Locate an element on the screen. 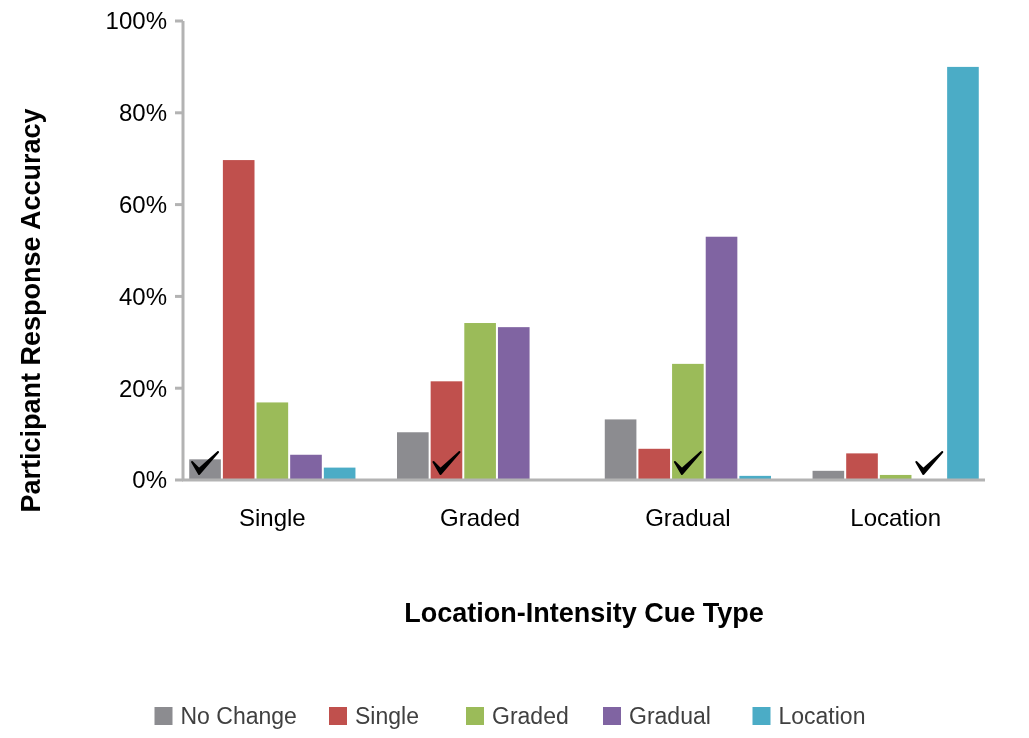  y-axis-title: Participant Response Accuracy is located at coordinates (31, 310).